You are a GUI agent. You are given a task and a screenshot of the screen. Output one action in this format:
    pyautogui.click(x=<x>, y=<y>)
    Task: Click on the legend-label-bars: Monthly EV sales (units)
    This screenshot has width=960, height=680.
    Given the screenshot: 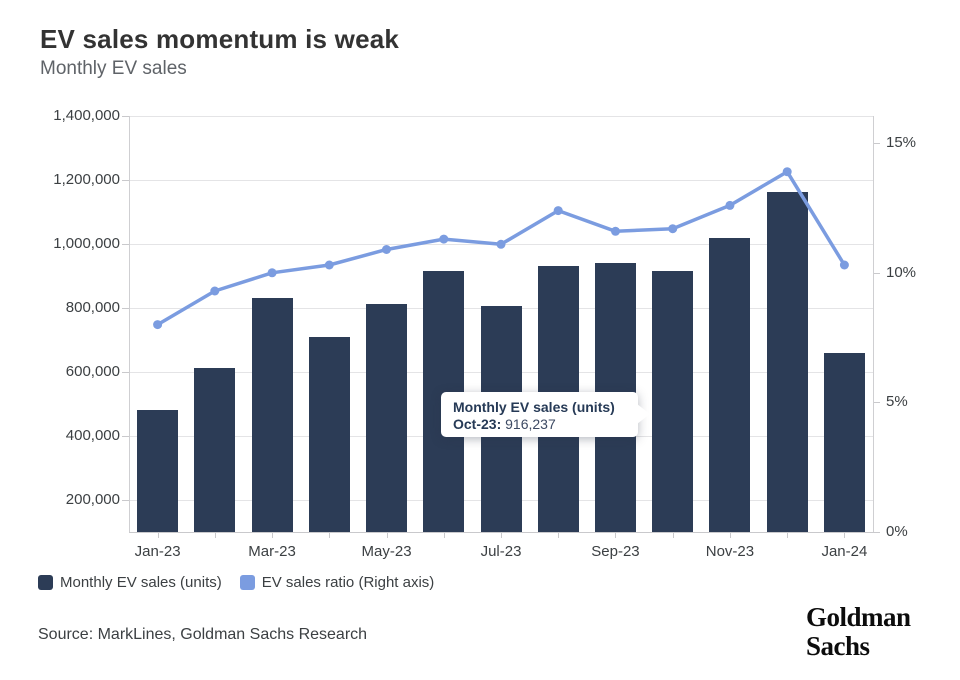 What is the action you would take?
    pyautogui.click(x=141, y=582)
    